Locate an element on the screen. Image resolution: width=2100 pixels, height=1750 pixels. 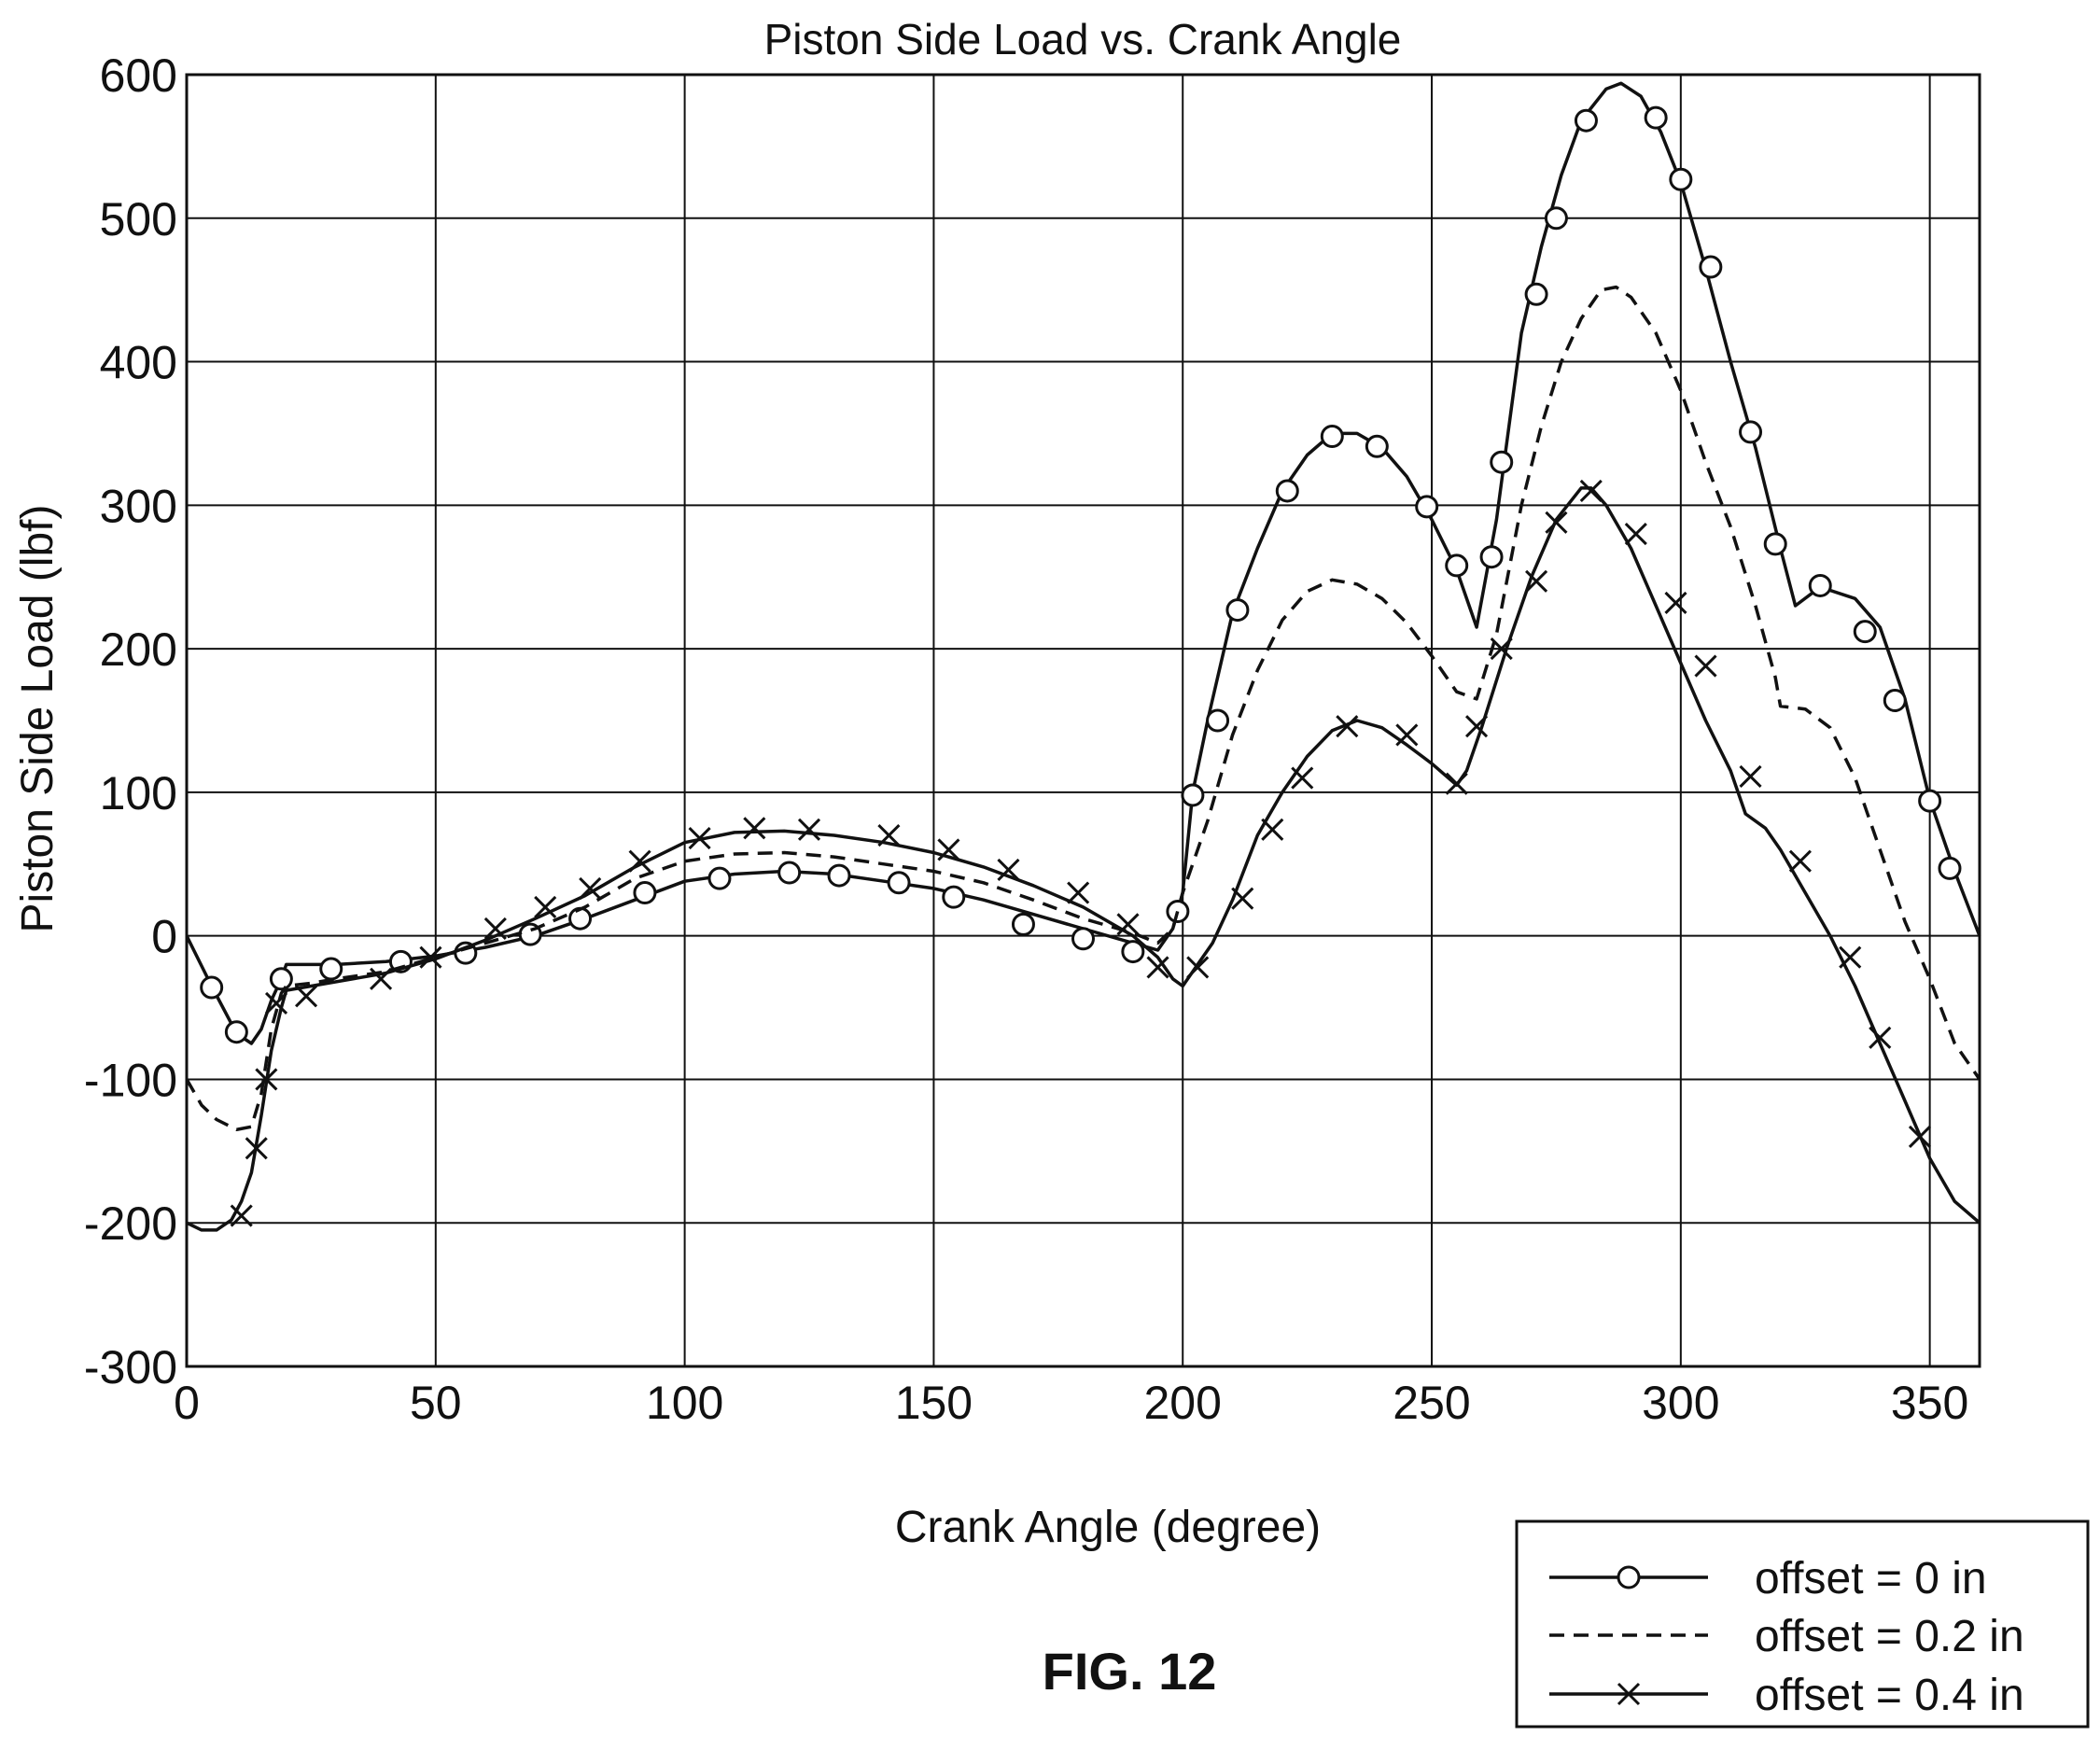
y-tick-label: 0 is located at coordinates (164, 937).